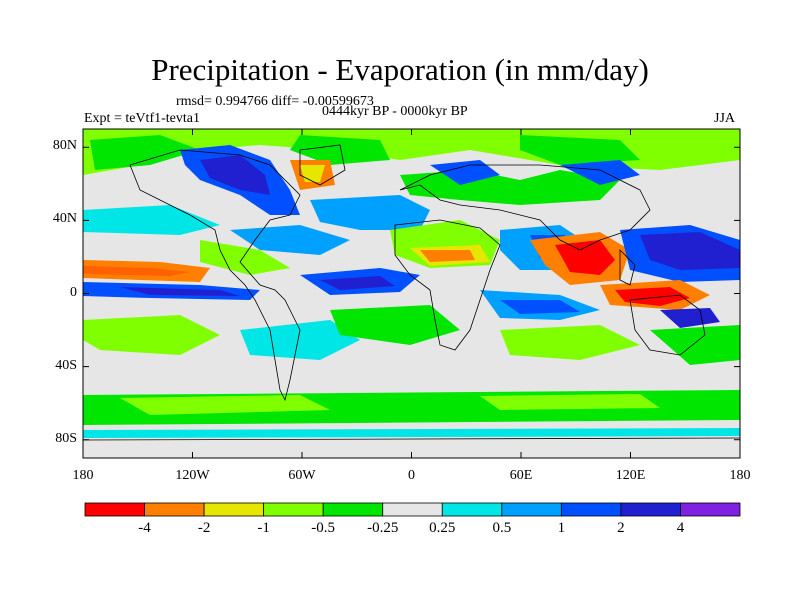  Describe the element at coordinates (275, 101) in the screenshot. I see `stats-label: rmsd= 0.994766 diff= -0.00599673` at that location.